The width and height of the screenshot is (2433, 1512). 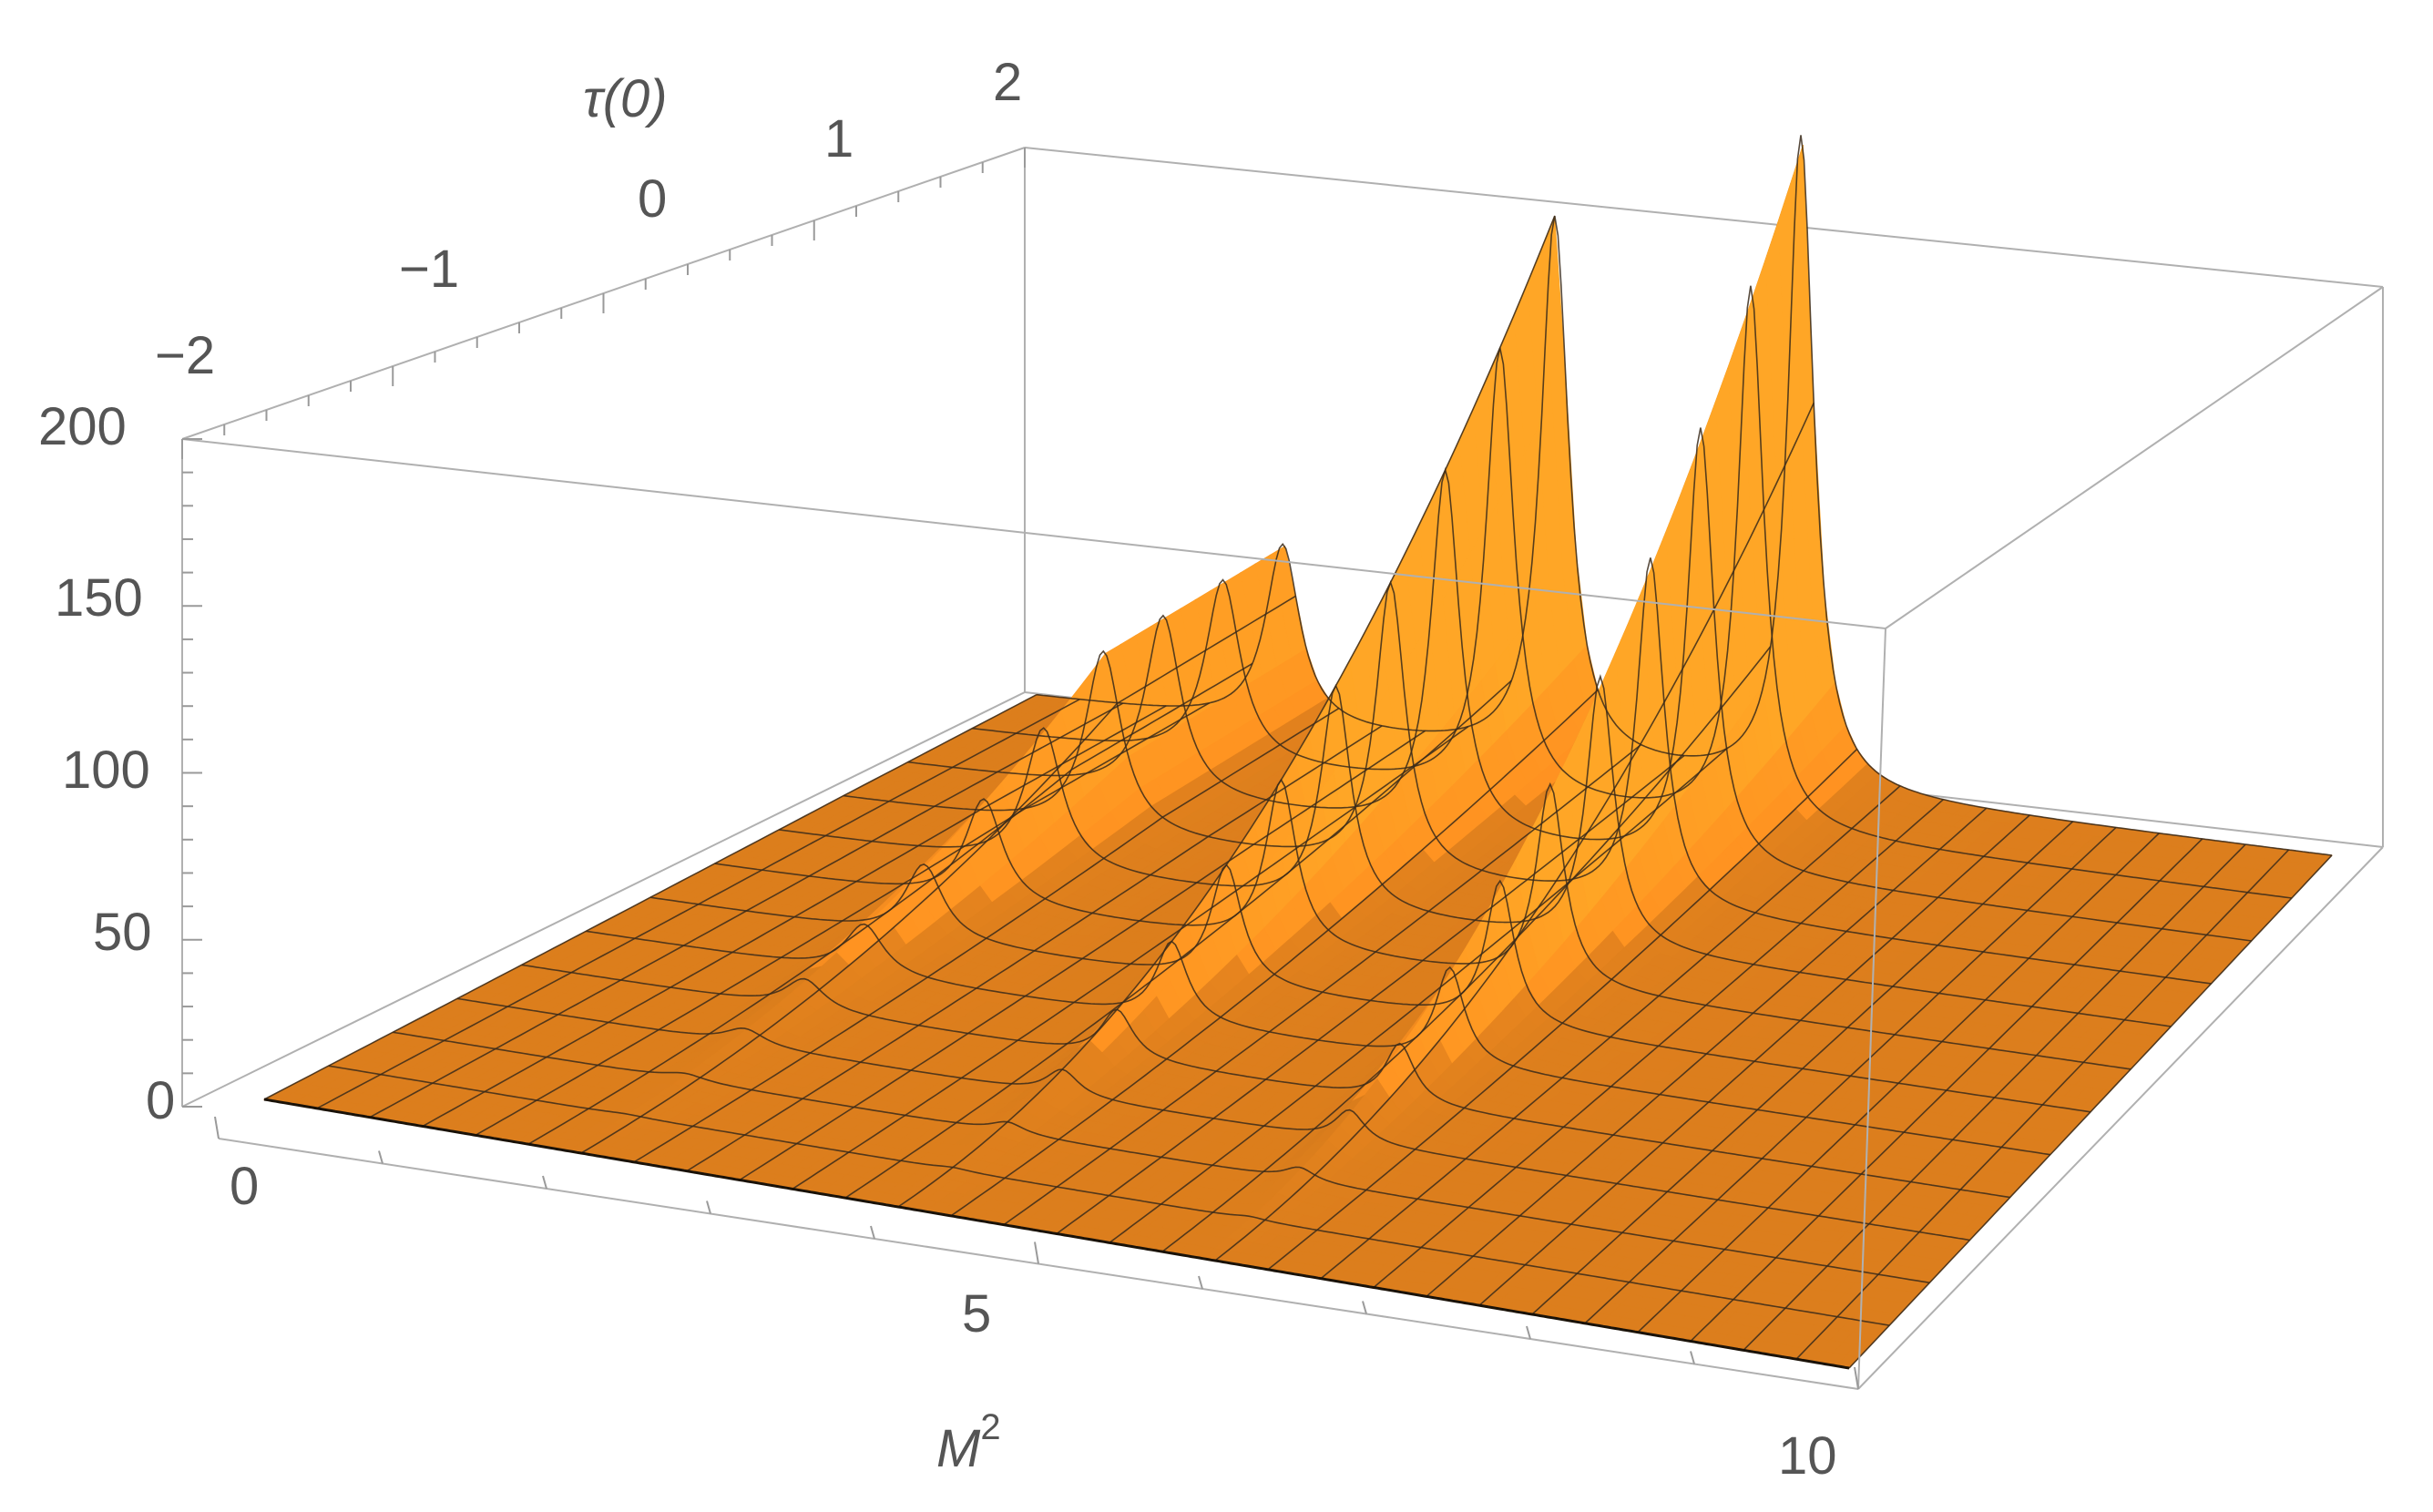 I want to click on box-edge-floor-left, so click(x=603, y=899).